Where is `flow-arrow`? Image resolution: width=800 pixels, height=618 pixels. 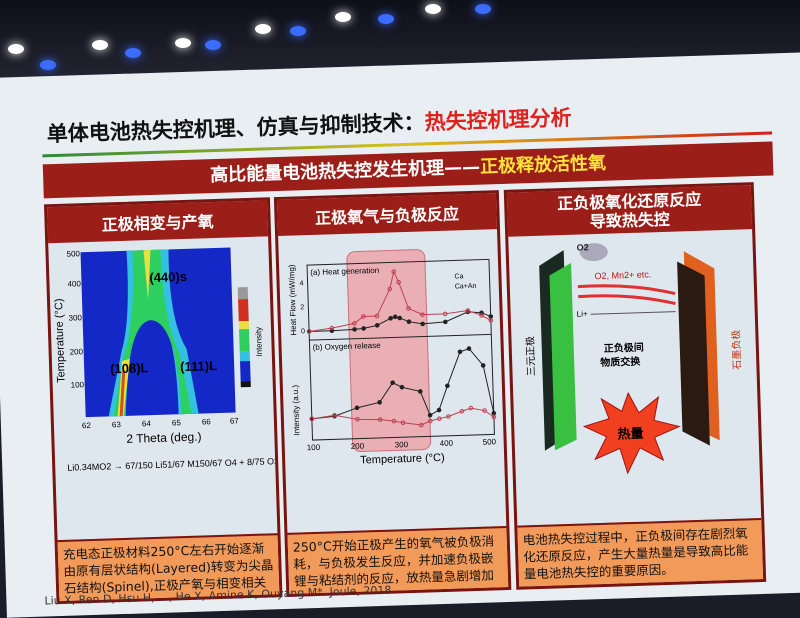
flow-arrow is located at coordinates (627, 300).